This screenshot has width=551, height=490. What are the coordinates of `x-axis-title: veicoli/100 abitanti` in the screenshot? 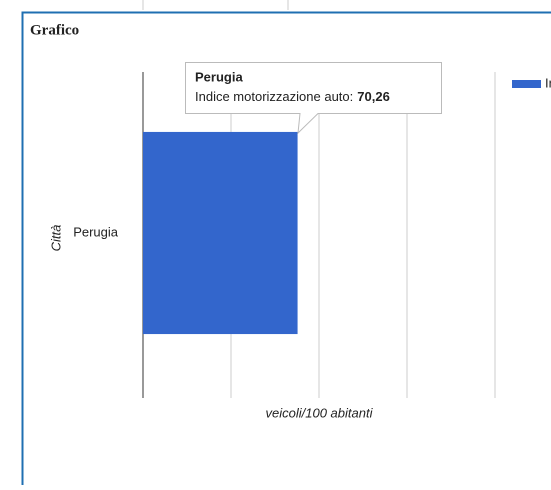 It's located at (320, 412).